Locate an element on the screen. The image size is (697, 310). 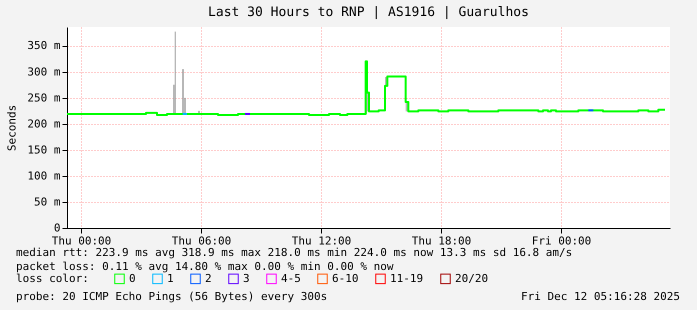
legend-label: 0 is located at coordinates (132, 278).